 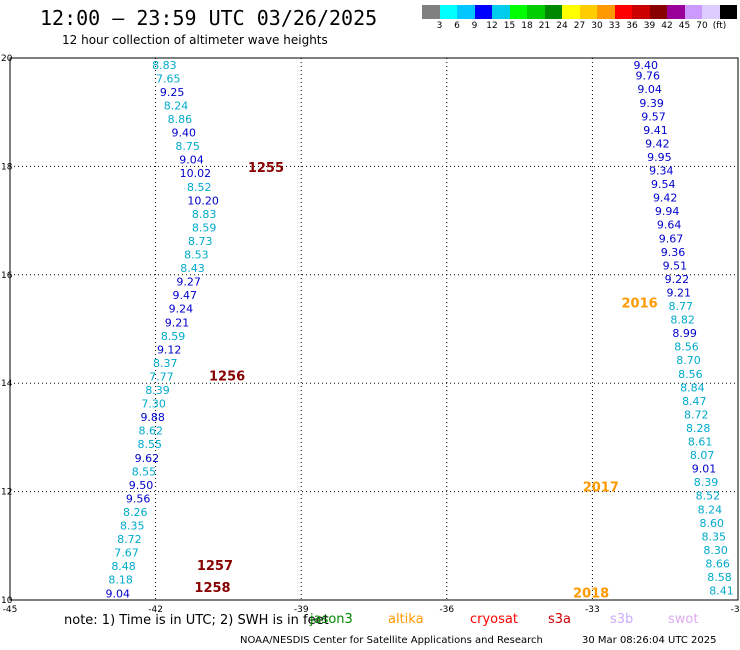 What do you see at coordinates (165, 363) in the screenshot?
I see `wave-height-value: 8.37` at bounding box center [165, 363].